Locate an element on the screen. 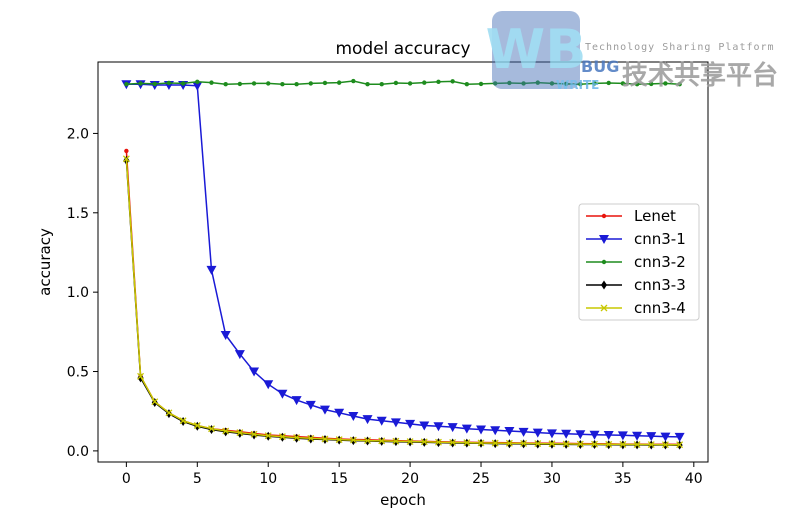 This screenshot has width=788, height=520. legend: Lenet cnn3-1 cnn3-2 cnn3-3 cnn3-4 is located at coordinates (639, 262).